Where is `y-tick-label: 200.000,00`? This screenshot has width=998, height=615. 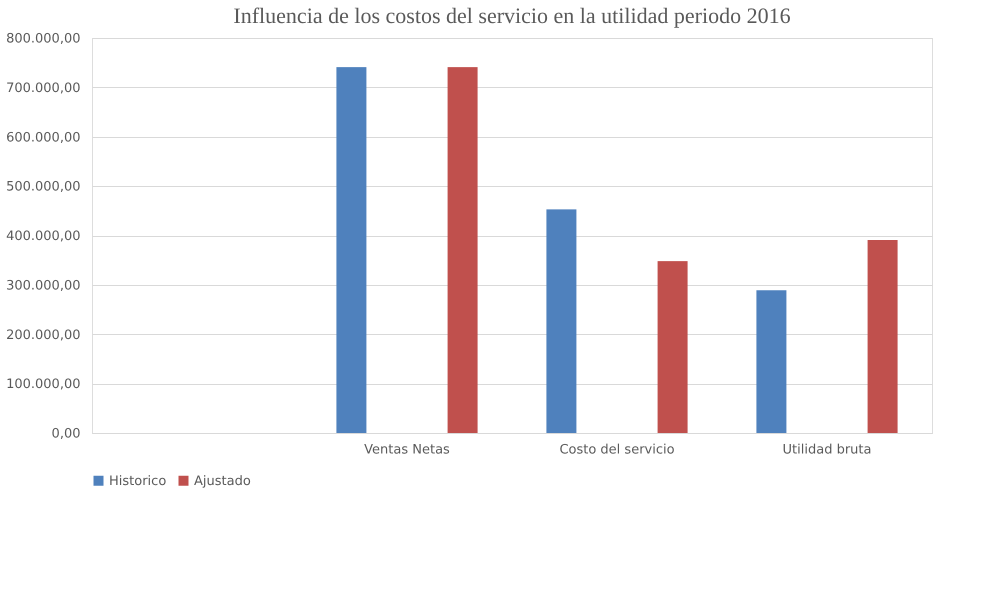 y-tick-label: 200.000,00 is located at coordinates (43, 335).